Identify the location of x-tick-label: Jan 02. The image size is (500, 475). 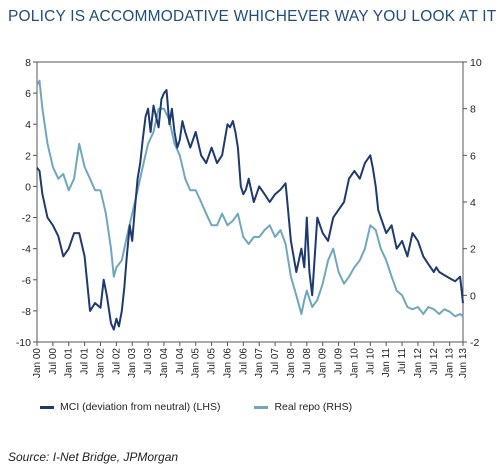
(100, 363).